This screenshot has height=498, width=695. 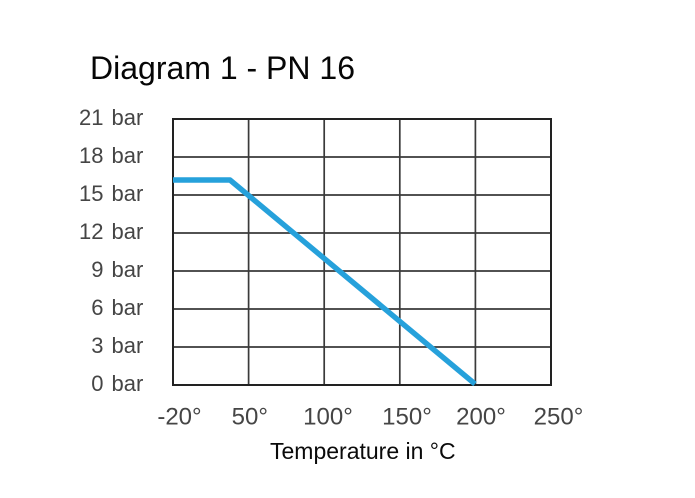 I want to click on svg-text: 250°, so click(x=559, y=417).